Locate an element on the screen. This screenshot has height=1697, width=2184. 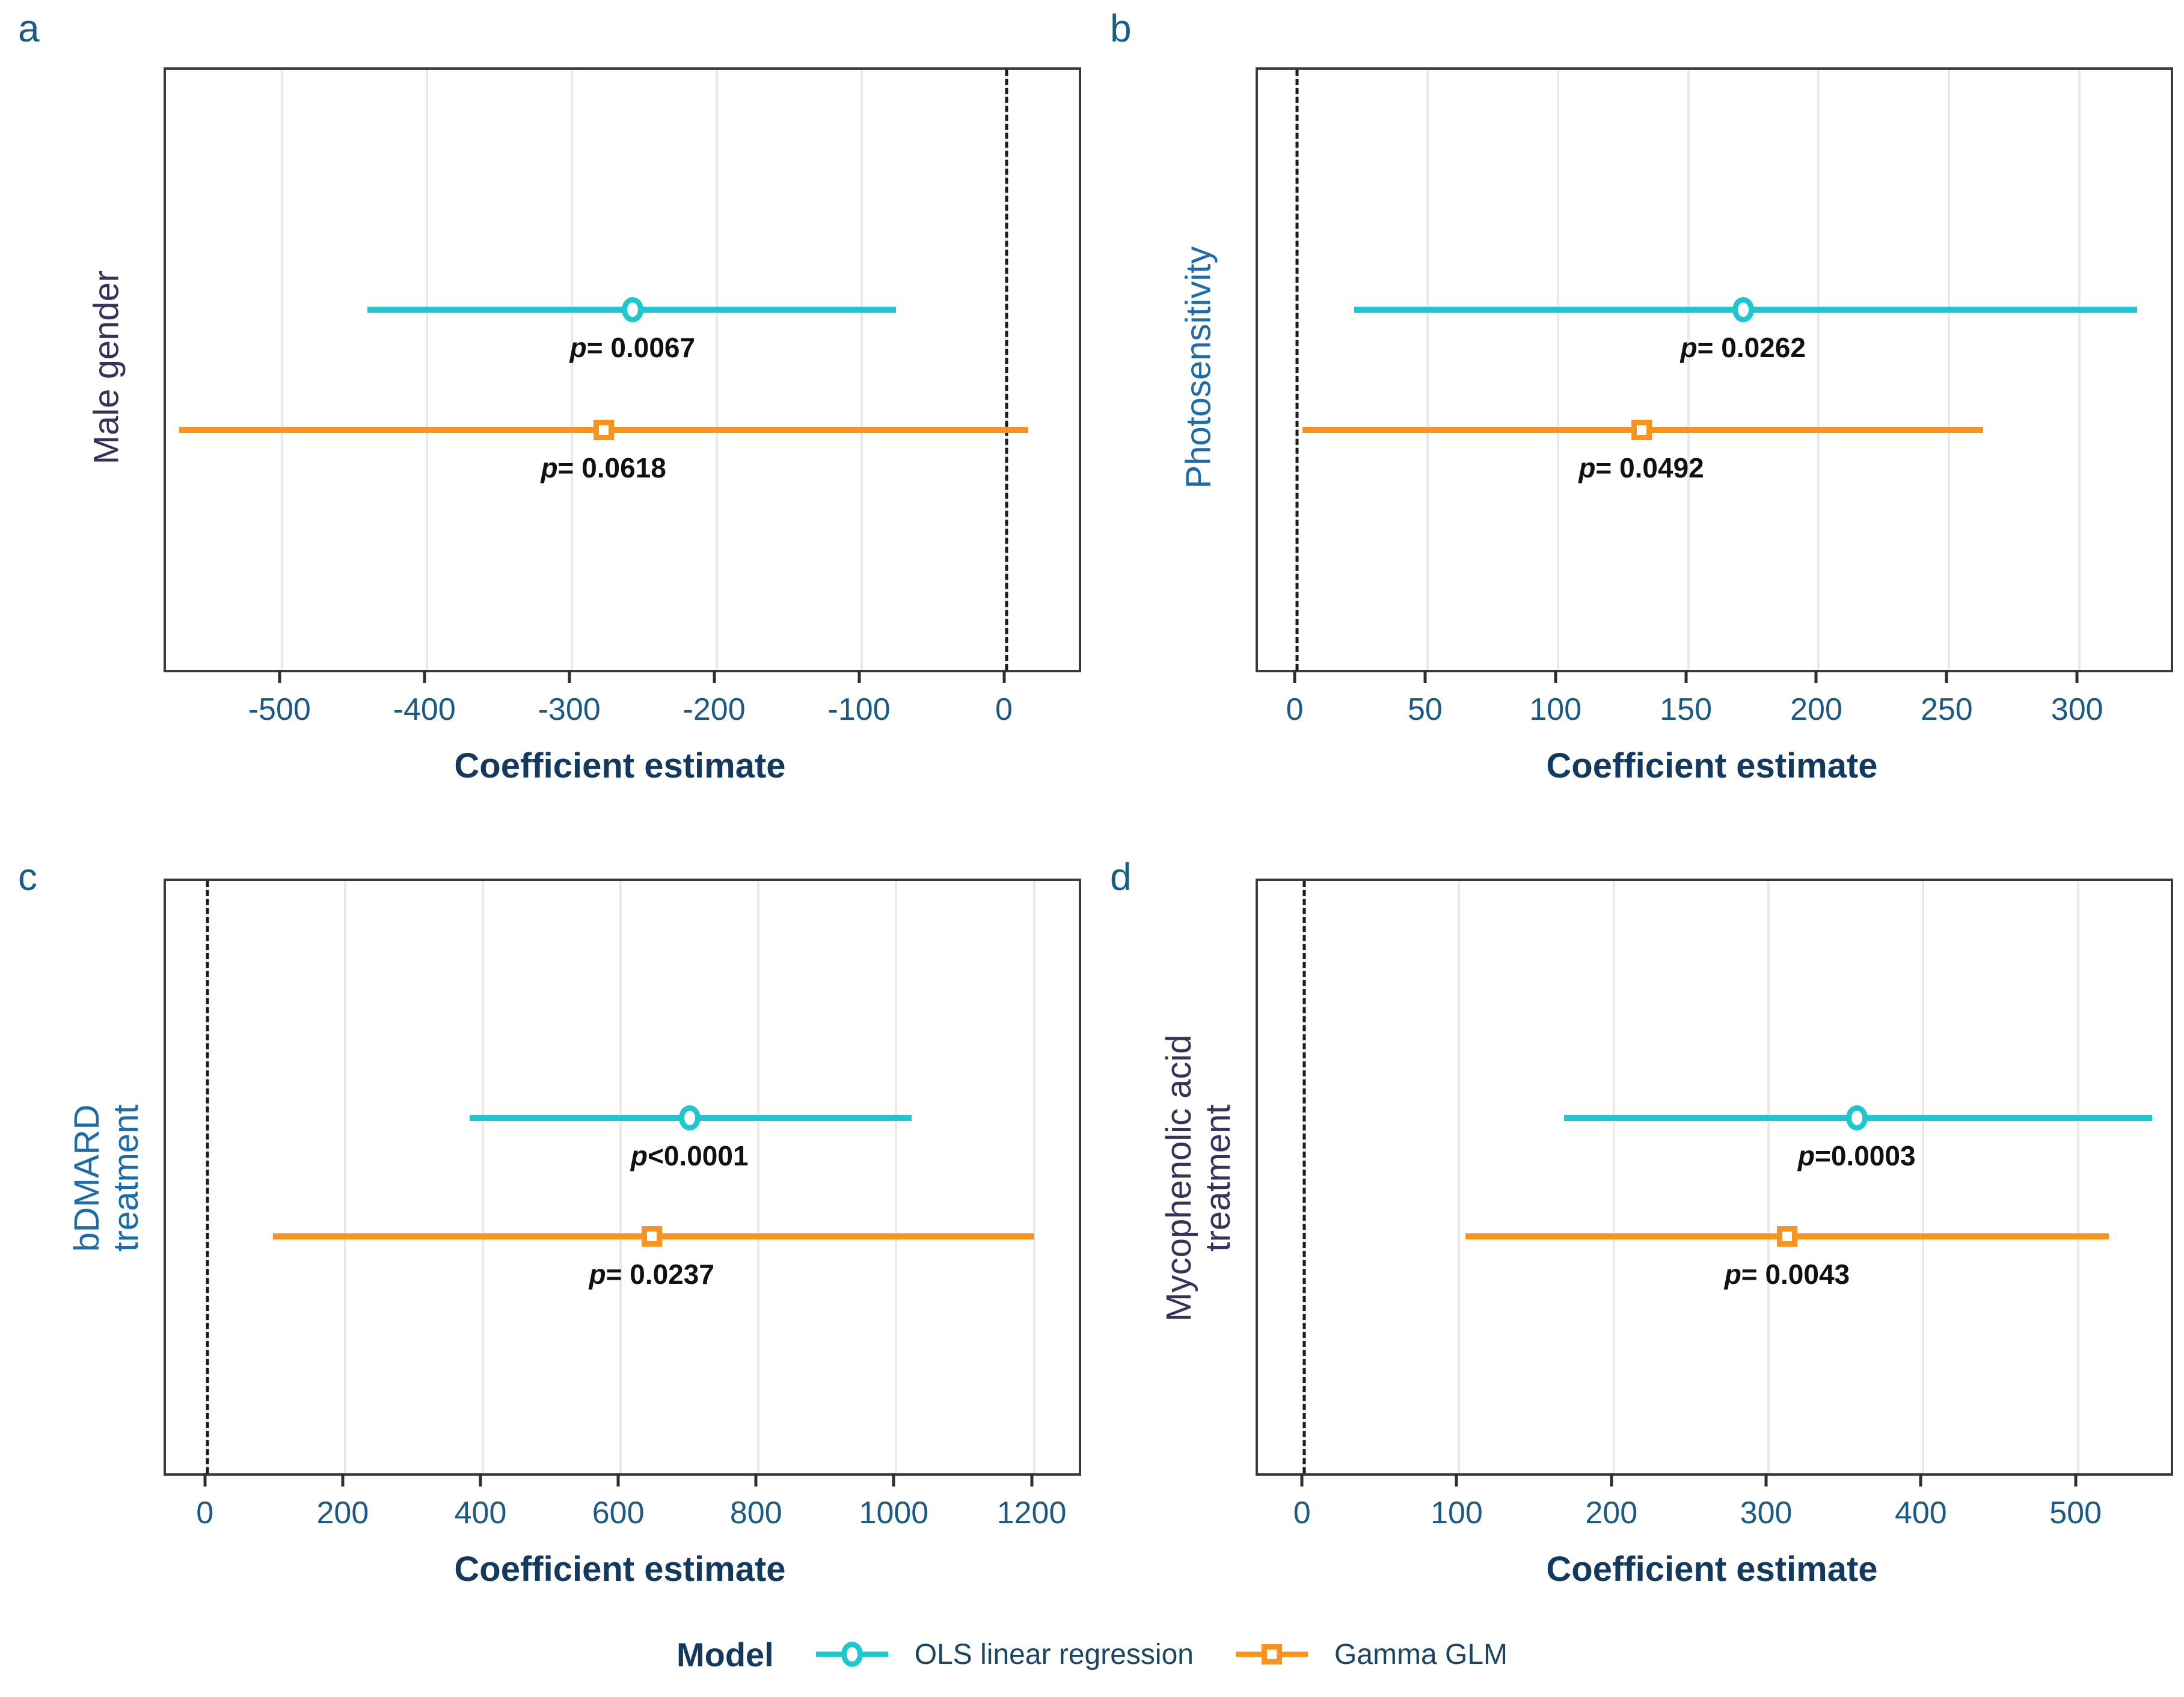
open-circle-icon is located at coordinates (852, 1654).